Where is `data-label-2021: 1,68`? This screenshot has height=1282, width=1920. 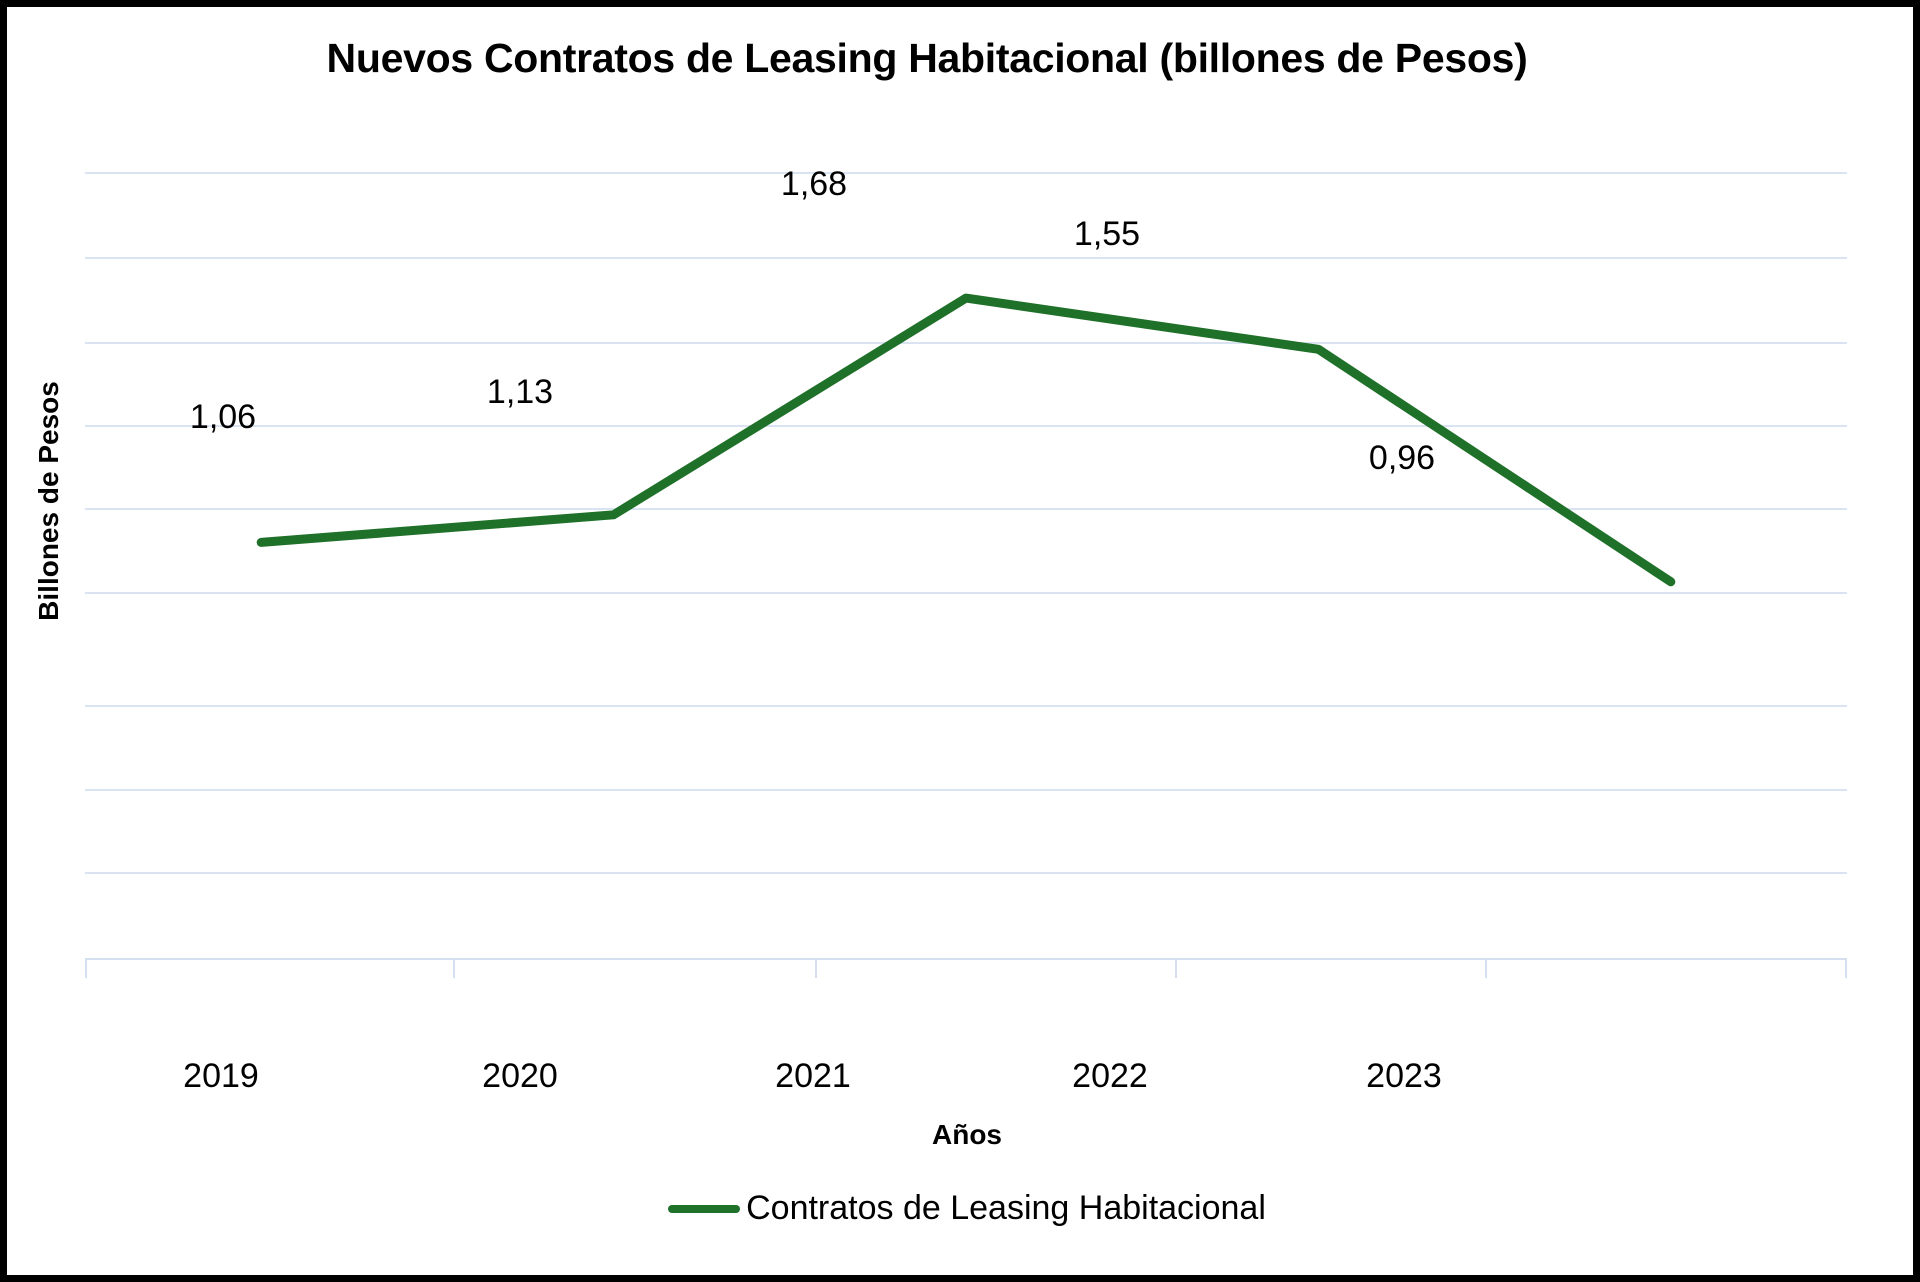 data-label-2021: 1,68 is located at coordinates (814, 184).